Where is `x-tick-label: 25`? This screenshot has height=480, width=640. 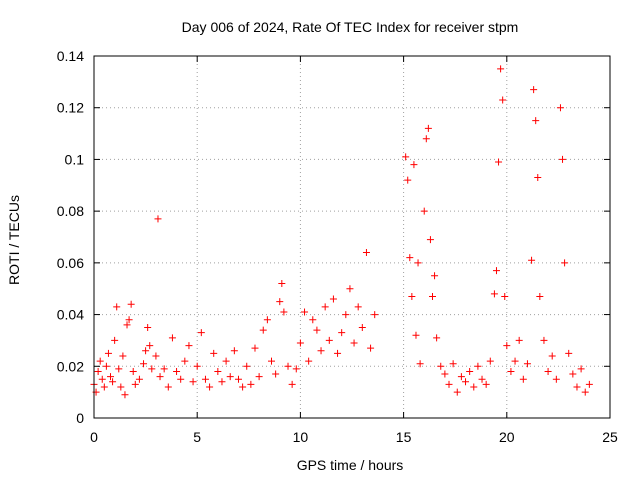 x-tick-label: 25 is located at coordinates (610, 437).